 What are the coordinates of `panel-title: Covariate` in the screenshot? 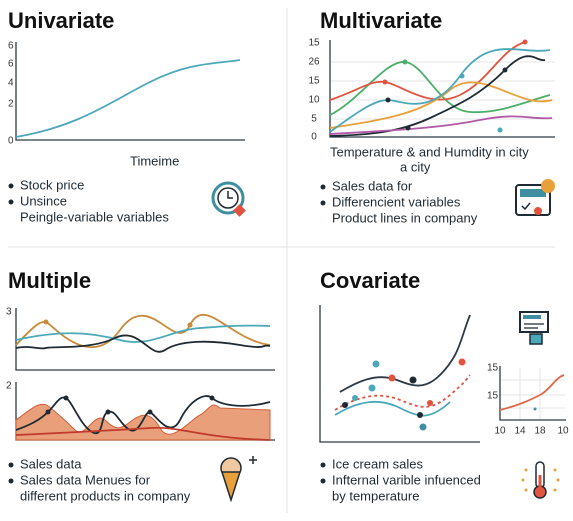 It's located at (370, 280).